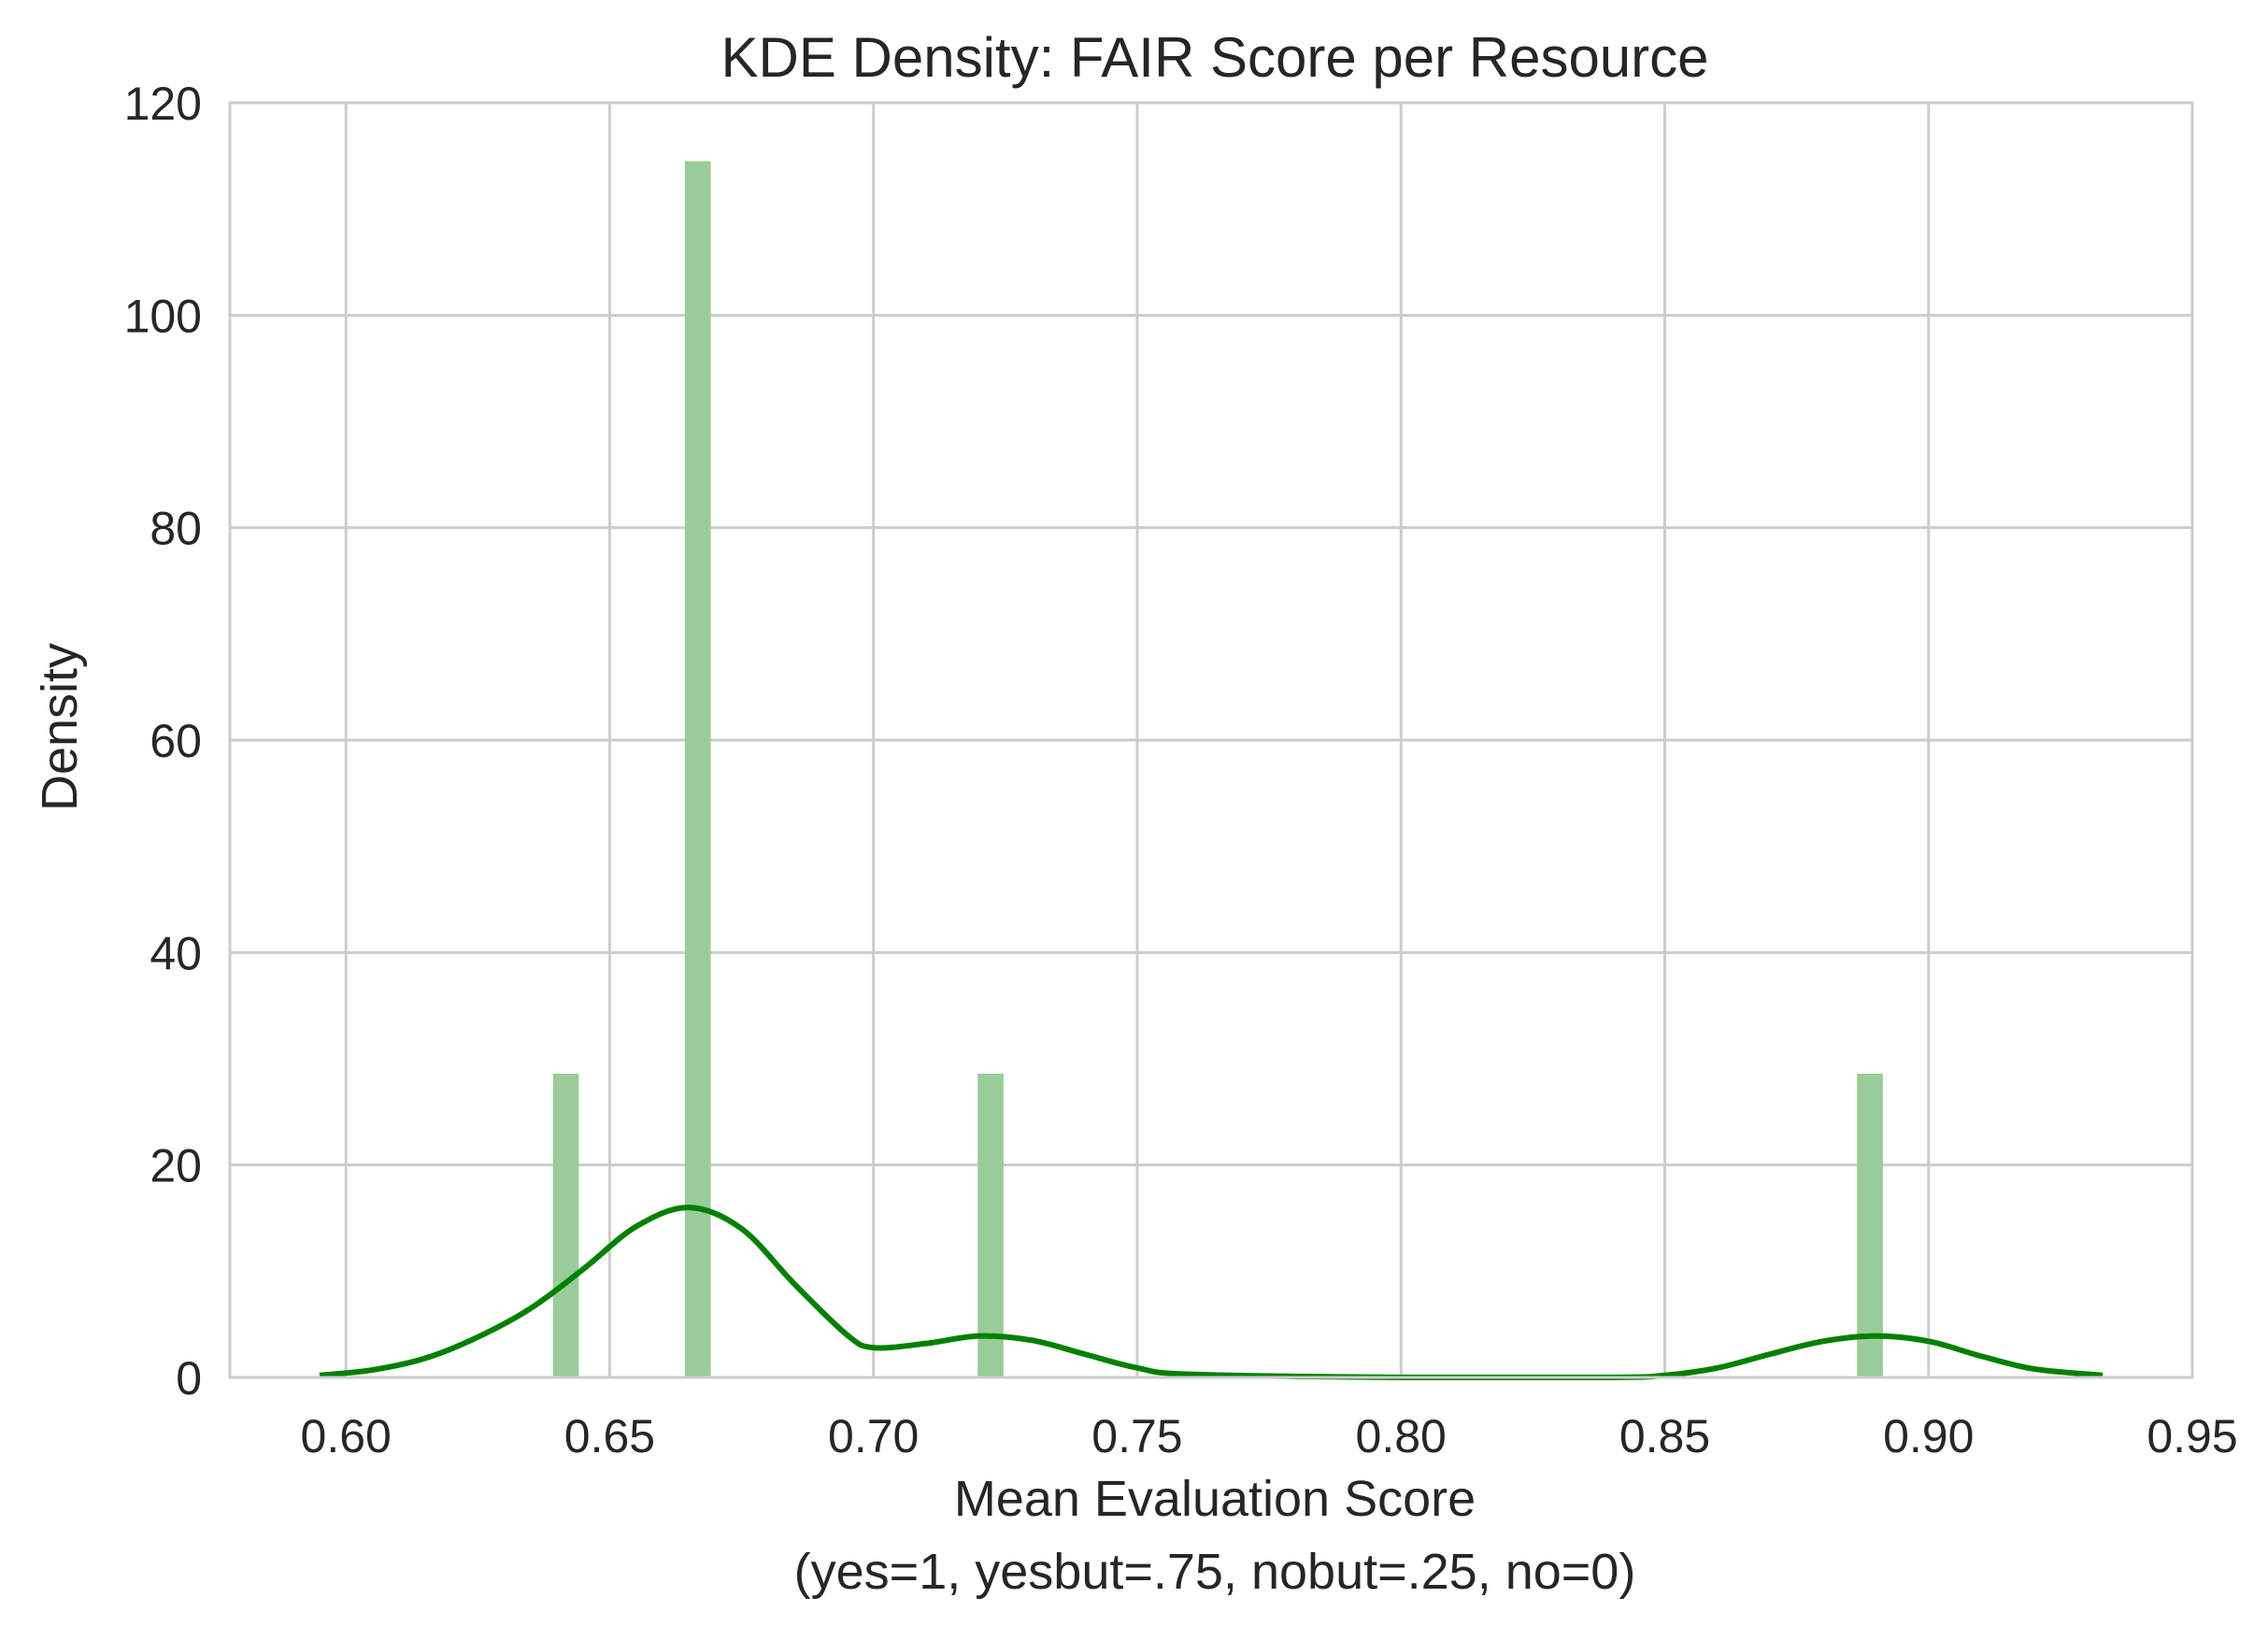 The height and width of the screenshot is (1626, 2268). What do you see at coordinates (1215, 1572) in the screenshot?
I see `x-axis-label-line2: (yes=1, yesbut=.75, nobut=.25, no=0)` at bounding box center [1215, 1572].